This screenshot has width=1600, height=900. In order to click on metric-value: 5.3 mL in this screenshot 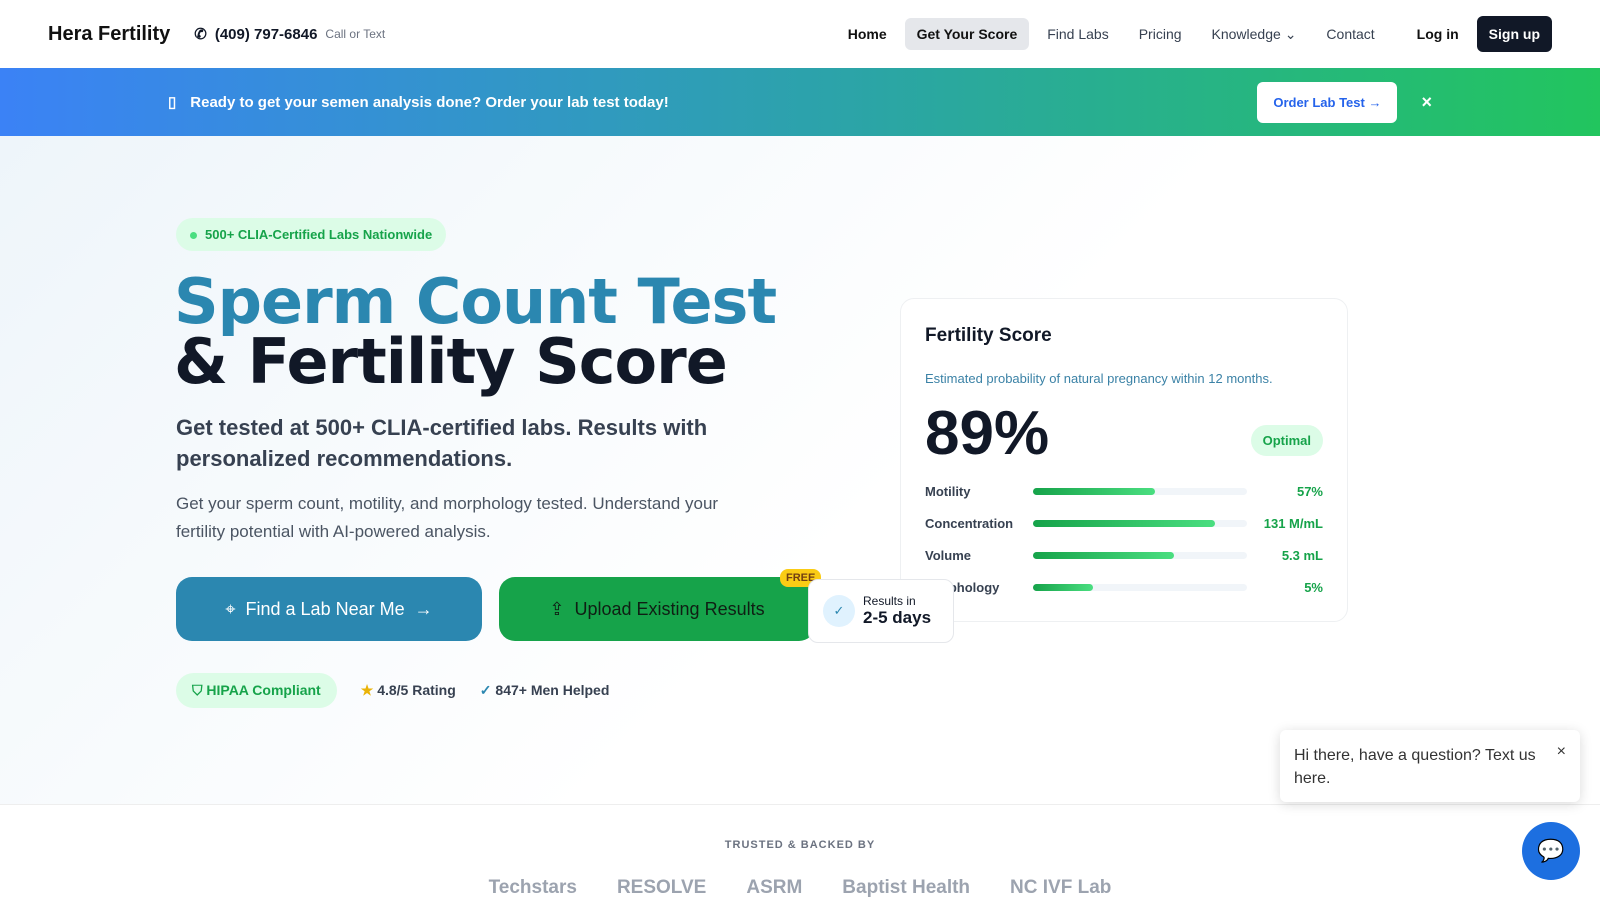, I will do `click(1302, 555)`.